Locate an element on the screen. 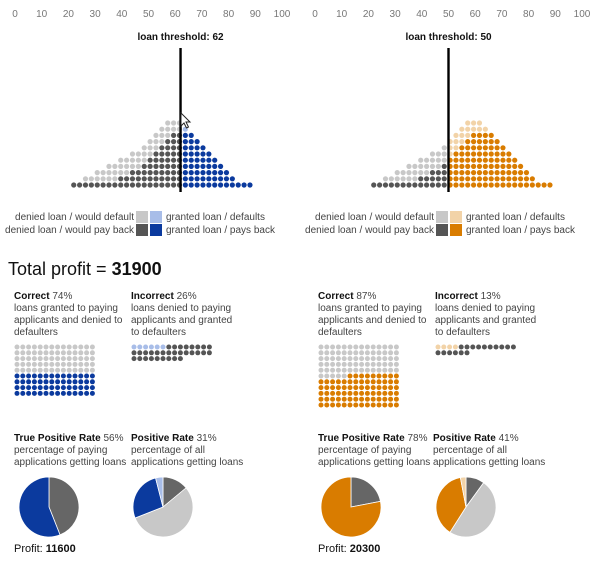 The image size is (600, 566). profit-label: Profit: is located at coordinates (334, 549).